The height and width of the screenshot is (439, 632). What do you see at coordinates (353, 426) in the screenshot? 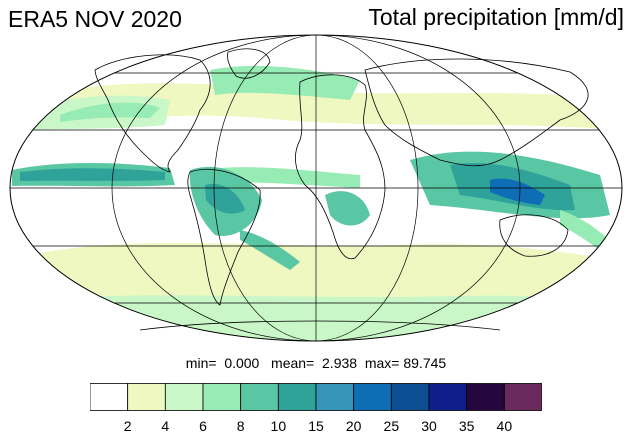
I see `colorbar-tick-label: 20` at bounding box center [353, 426].